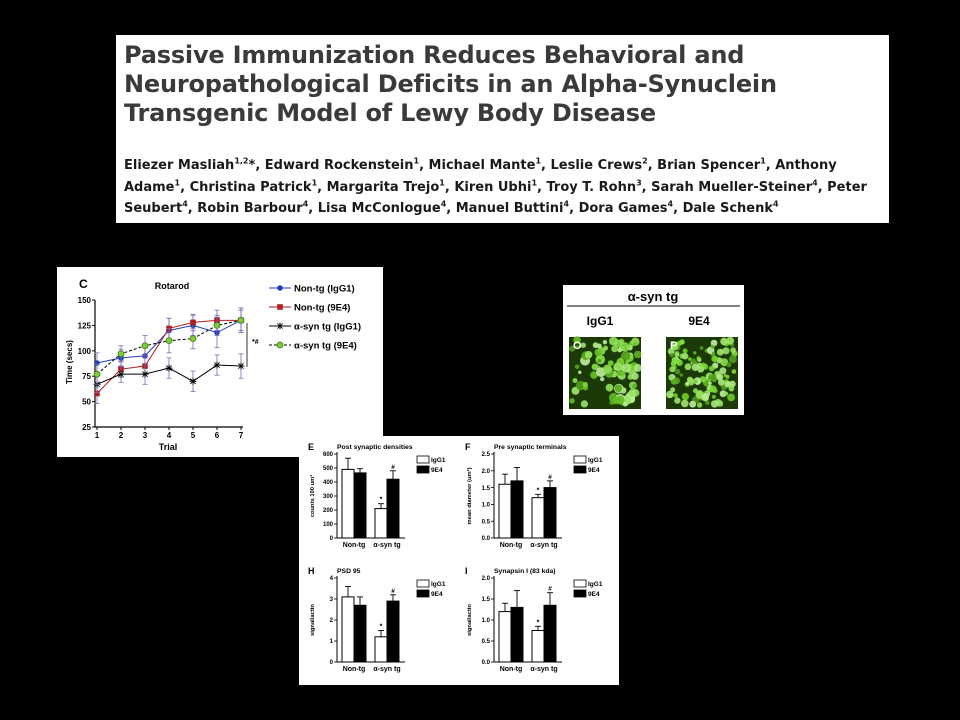 The width and height of the screenshot is (960, 720). What do you see at coordinates (525, 571) in the screenshot?
I see `panel-title: Synapsin I (83 kda)` at bounding box center [525, 571].